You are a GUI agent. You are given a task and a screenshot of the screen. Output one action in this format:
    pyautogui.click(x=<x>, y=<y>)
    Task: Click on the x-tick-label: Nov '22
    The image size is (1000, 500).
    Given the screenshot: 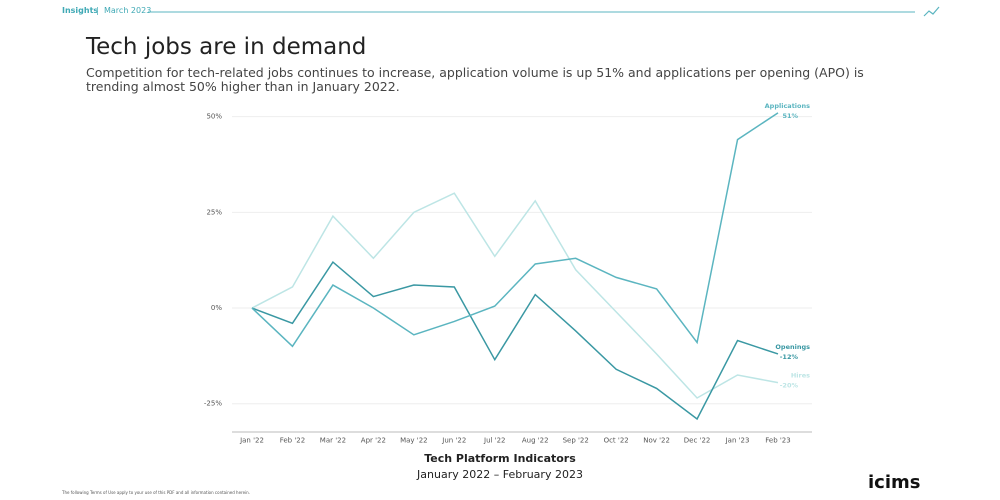 What is the action you would take?
    pyautogui.click(x=656, y=441)
    